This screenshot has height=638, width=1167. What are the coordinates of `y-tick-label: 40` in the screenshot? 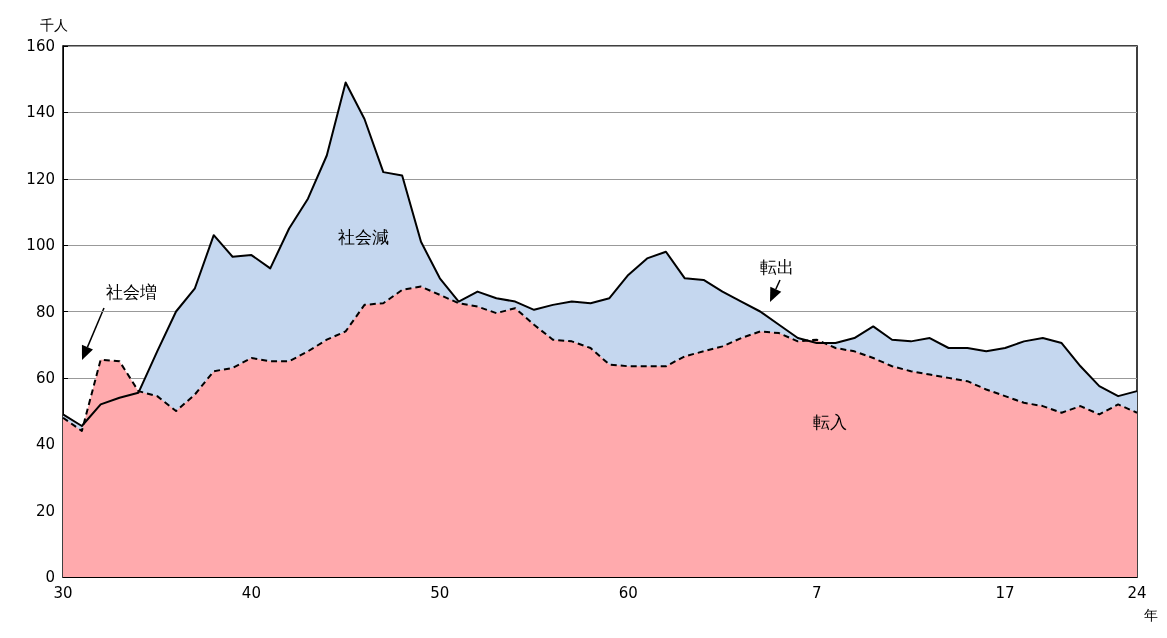 It's located at (45, 444).